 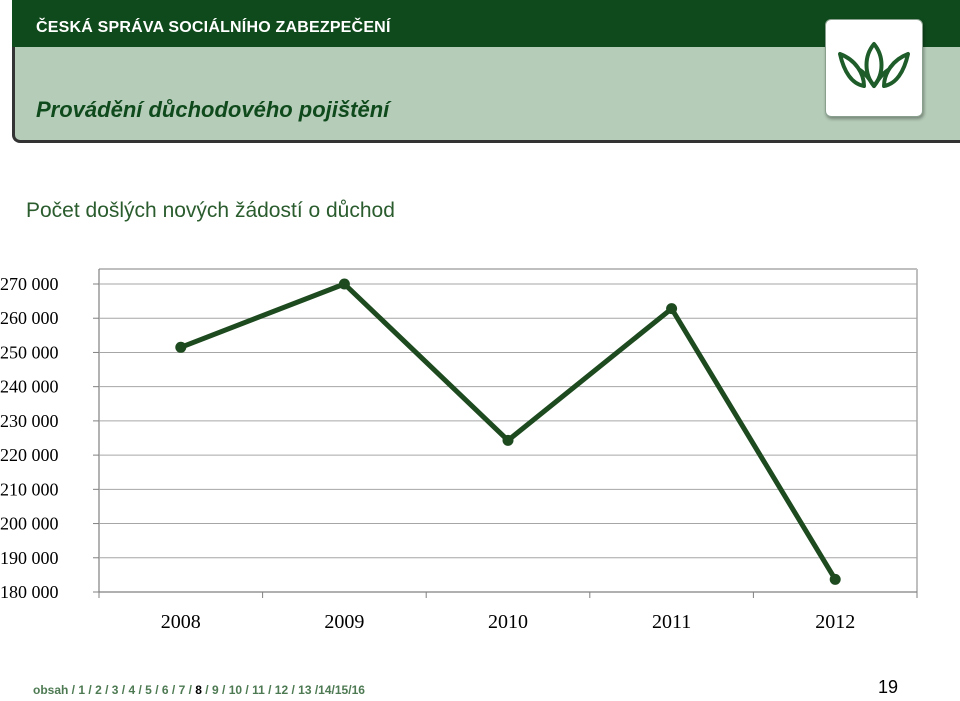 I want to click on y-tick-label: 230 000, so click(x=29, y=421).